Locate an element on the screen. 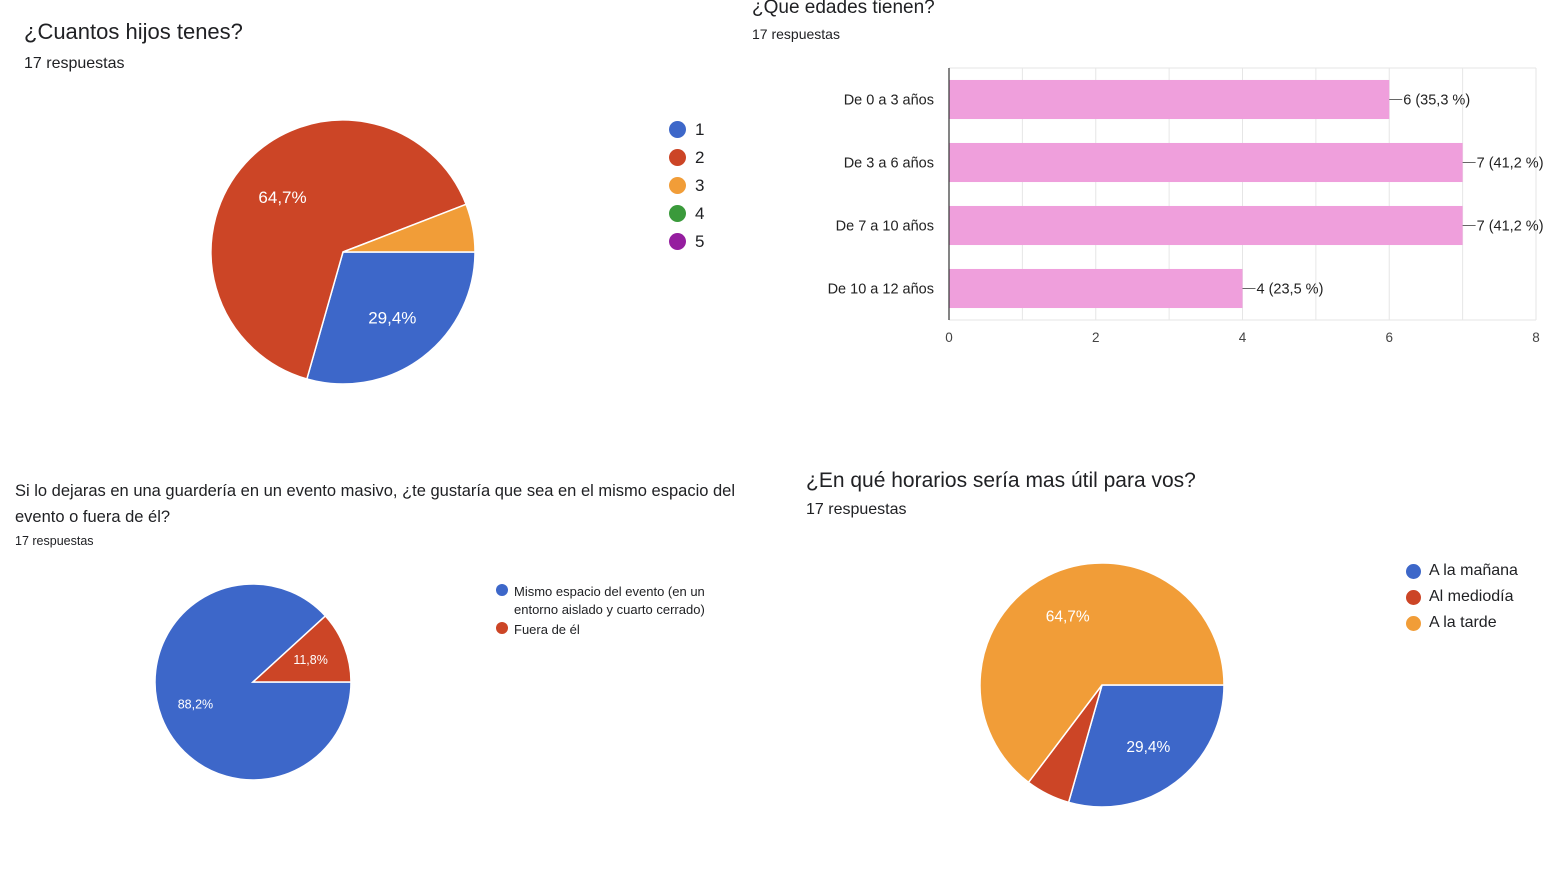 Image resolution: width=1558 pixels, height=874 pixels. x-tick-label: 6 is located at coordinates (1389, 337).